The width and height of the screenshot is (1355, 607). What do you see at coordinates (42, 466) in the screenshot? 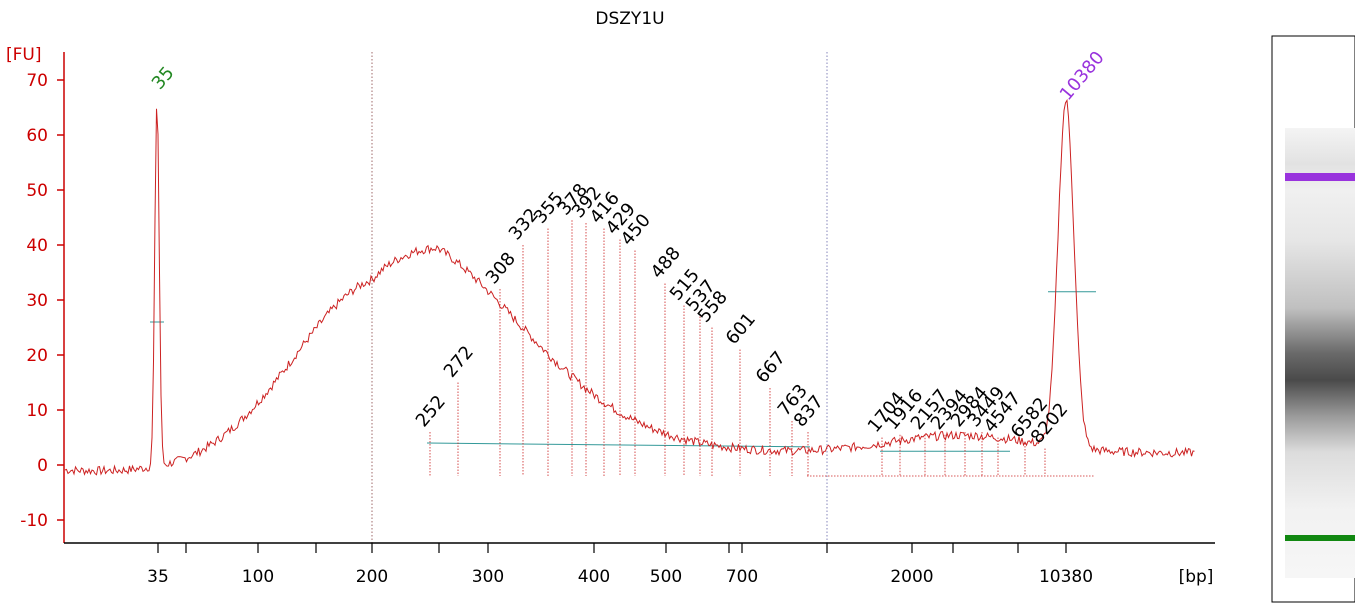
I see `y-tick-label: 0` at bounding box center [42, 466].